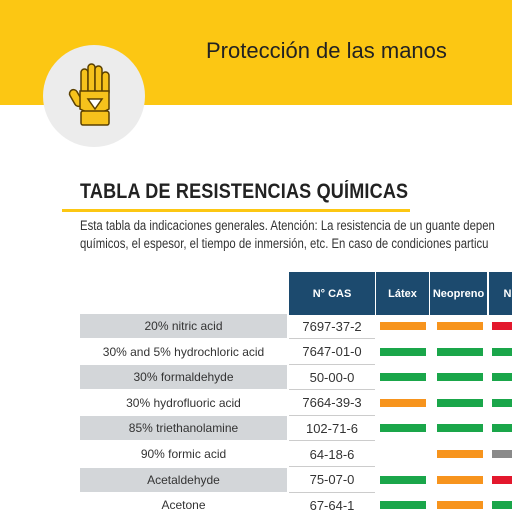  Describe the element at coordinates (332, 502) in the screenshot. I see `cas-number: 67-64-1` at that location.